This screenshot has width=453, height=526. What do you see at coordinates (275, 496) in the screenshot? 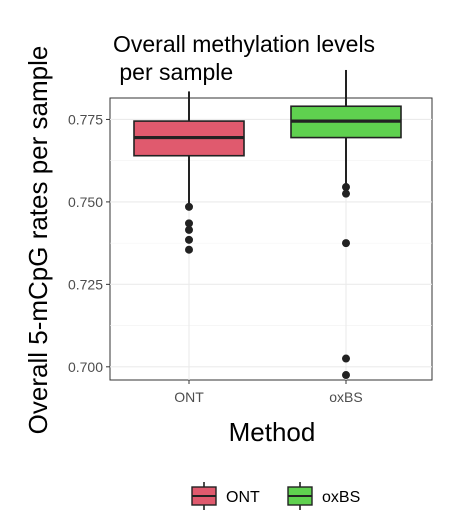
I see `legend: ONT oxBS` at bounding box center [275, 496].